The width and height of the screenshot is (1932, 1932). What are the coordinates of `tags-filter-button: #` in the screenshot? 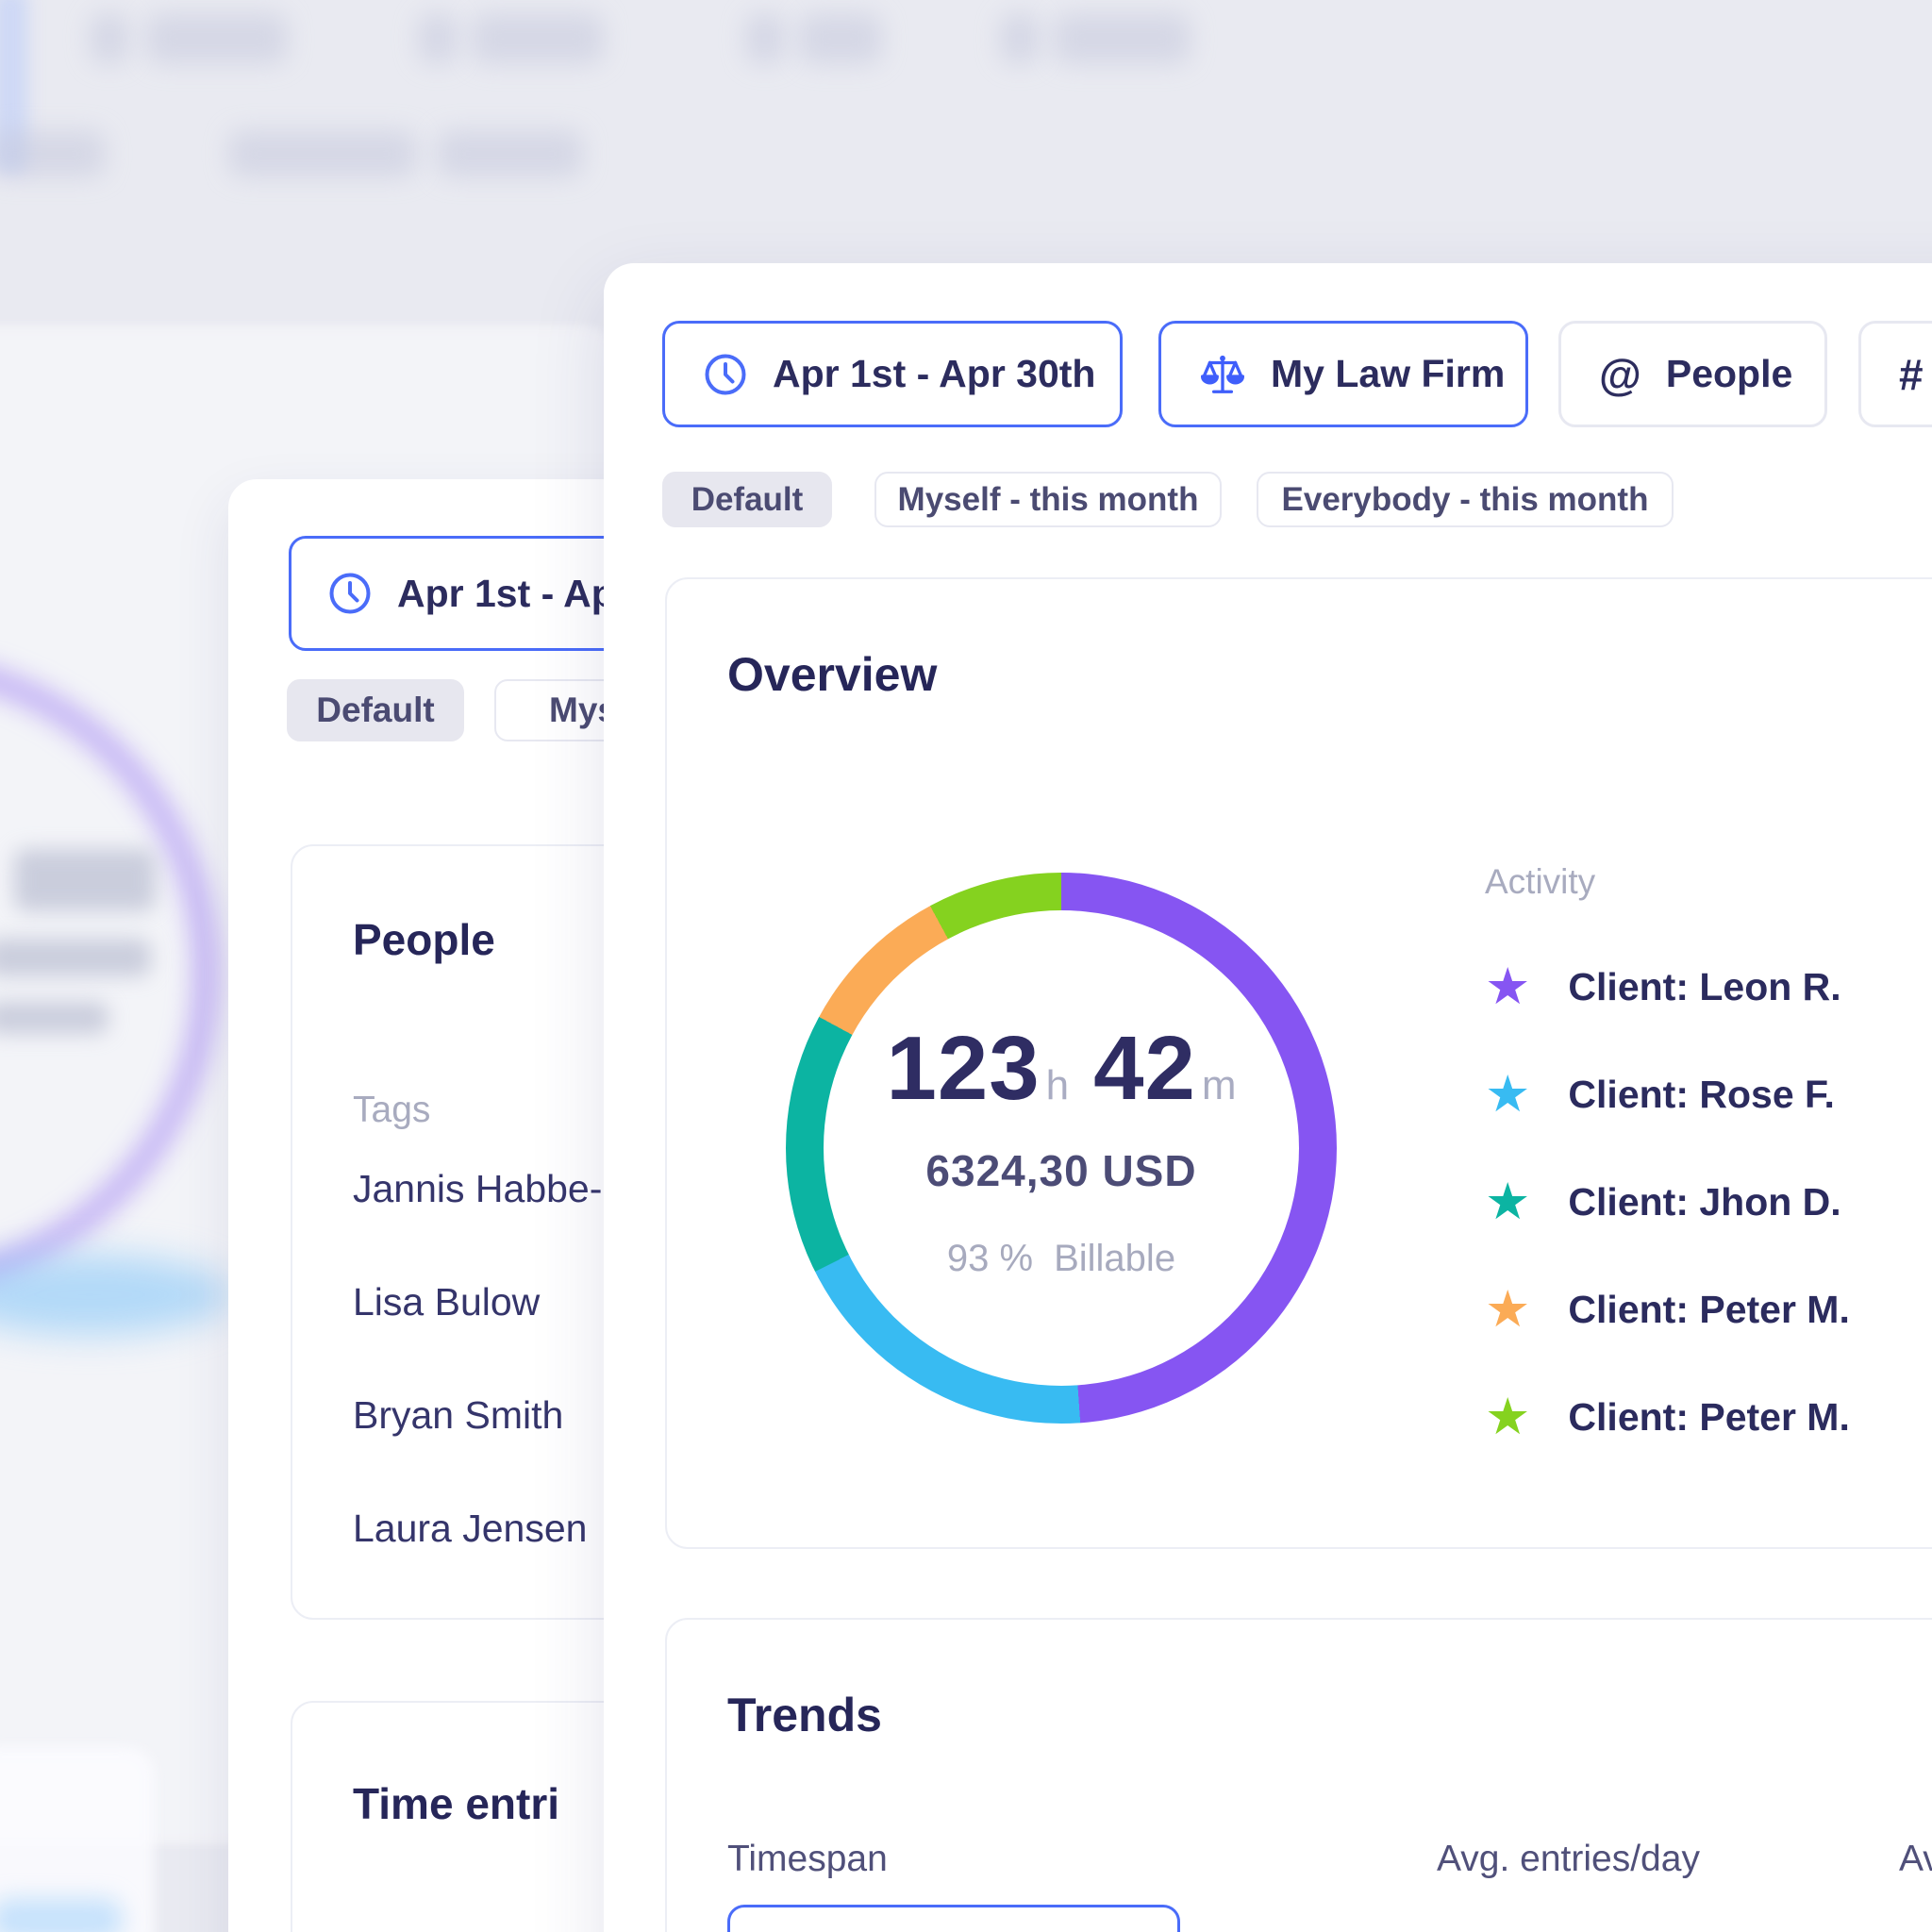 It's located at (1895, 374).